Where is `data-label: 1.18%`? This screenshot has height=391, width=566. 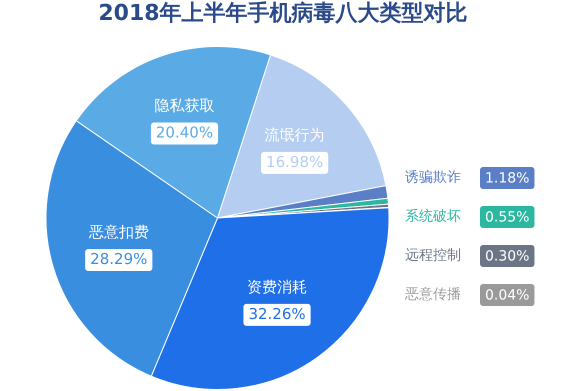
data-label: 1.18% is located at coordinates (507, 178).